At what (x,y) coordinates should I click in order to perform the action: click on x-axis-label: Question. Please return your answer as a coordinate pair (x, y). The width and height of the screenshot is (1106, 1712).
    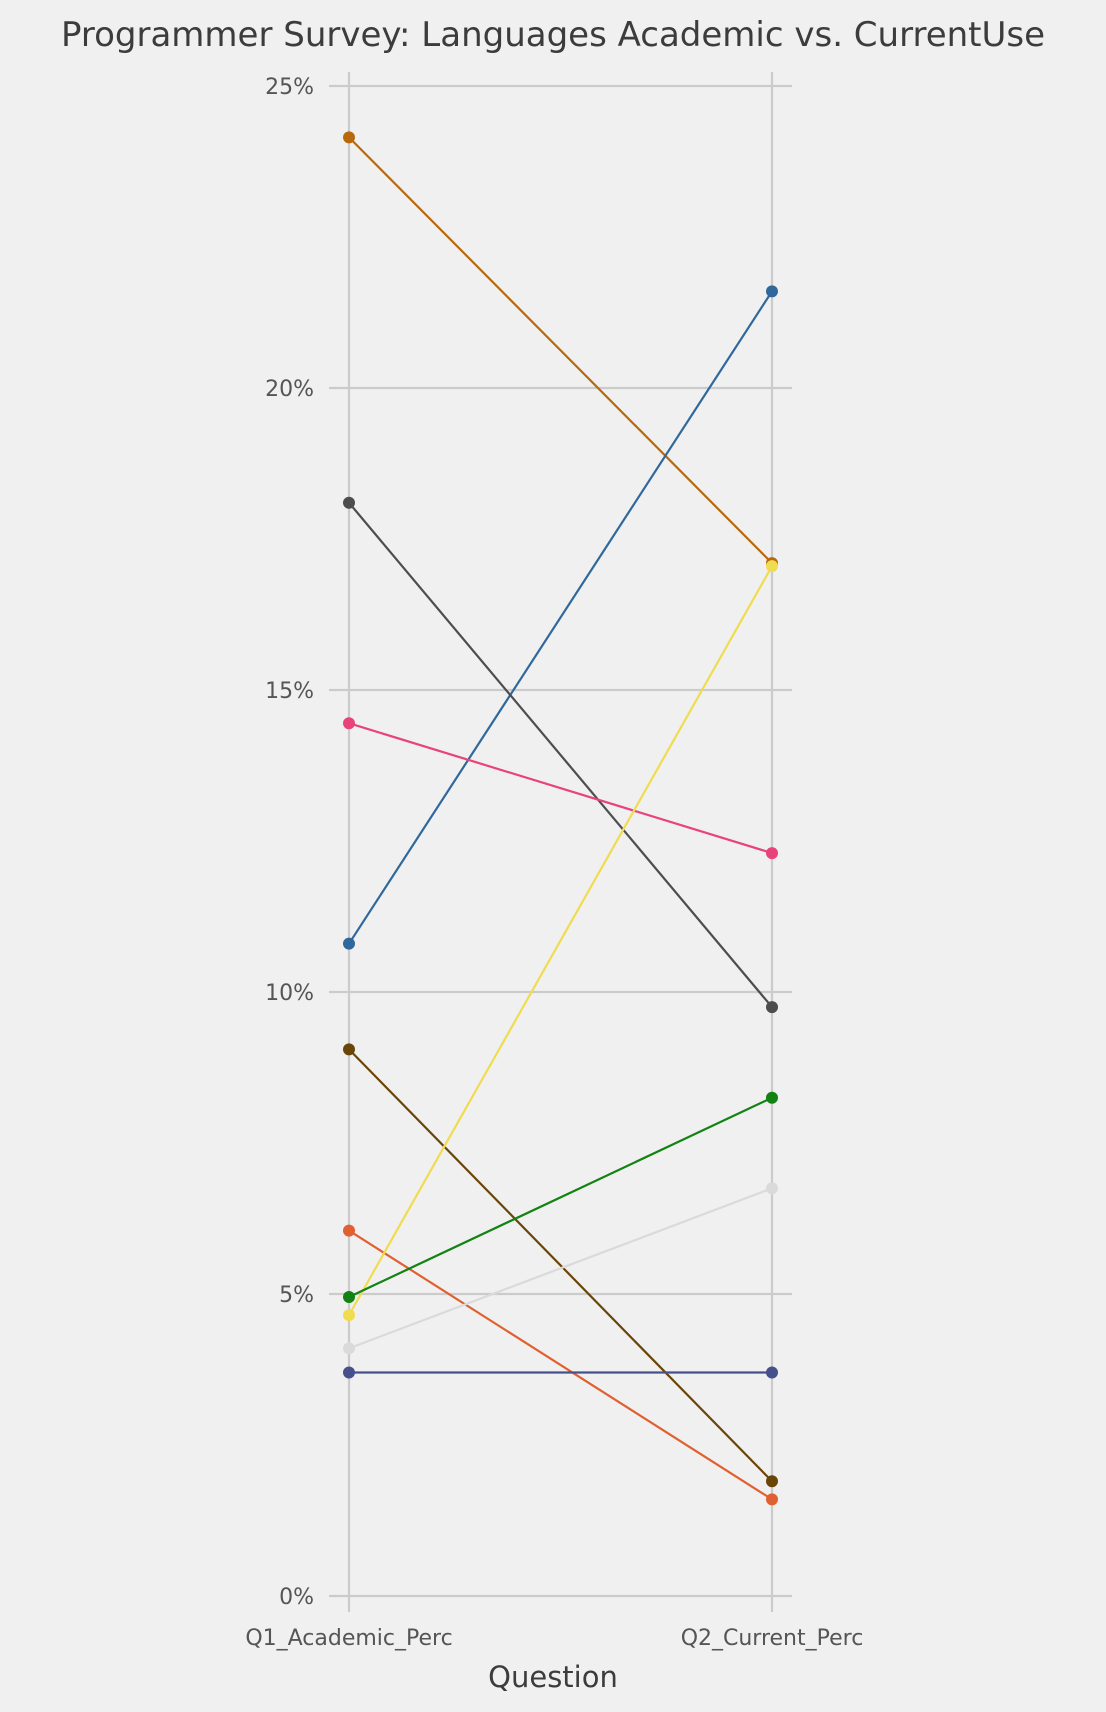
    Looking at the image, I should click on (553, 1677).